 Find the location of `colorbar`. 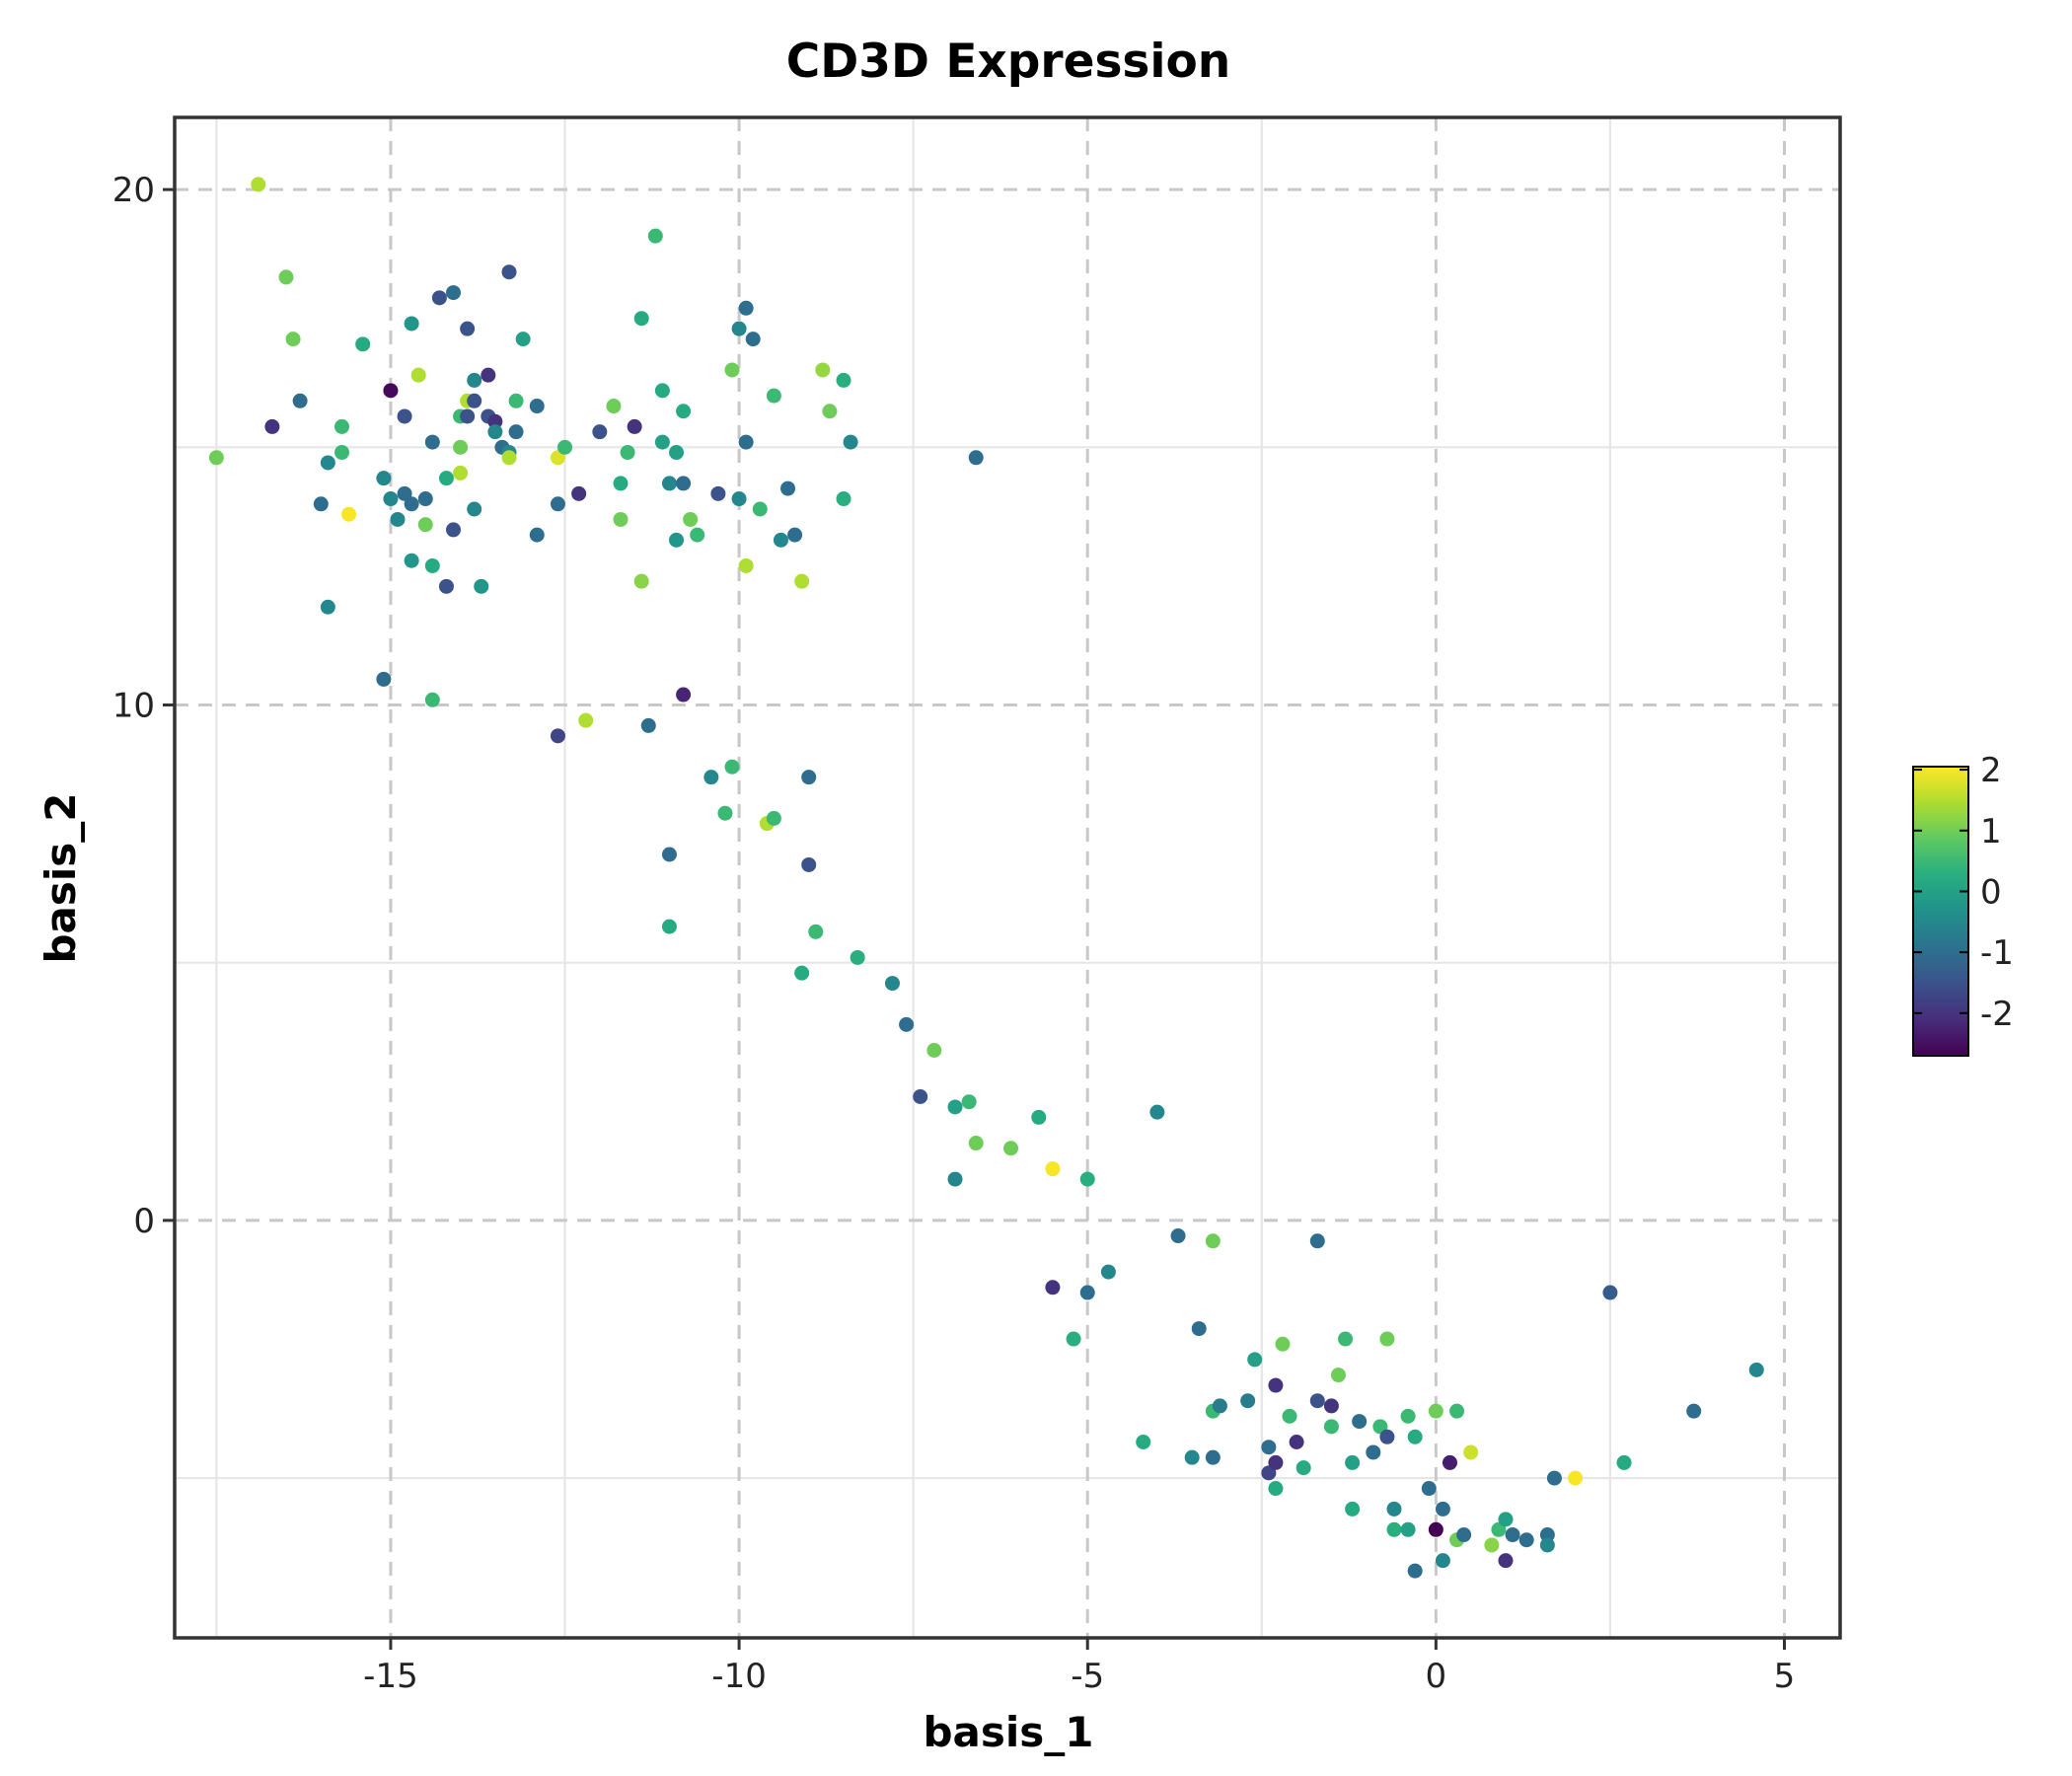

colorbar is located at coordinates (1941, 912).